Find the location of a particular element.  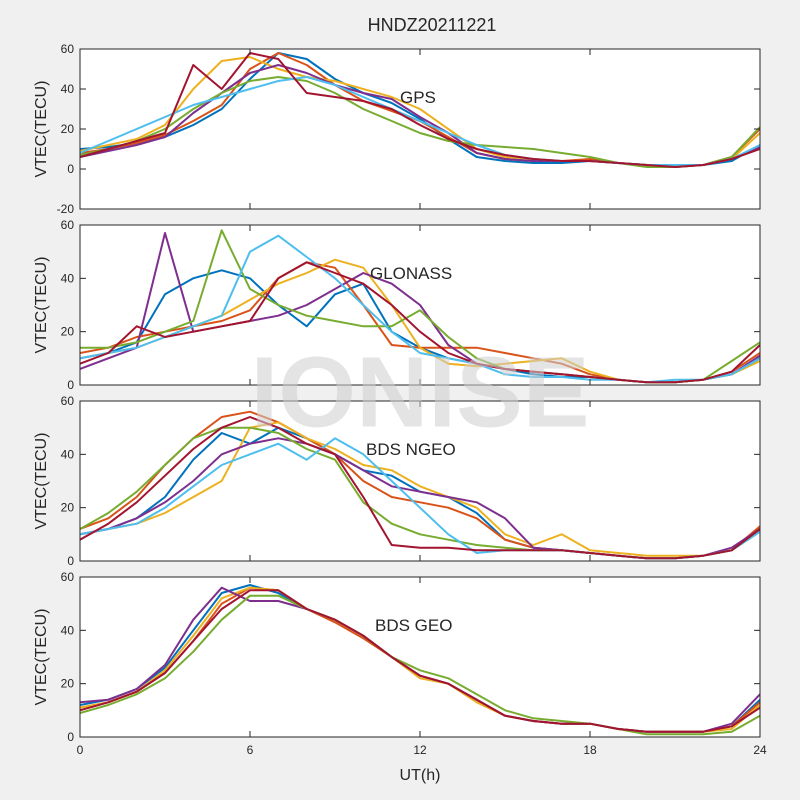

watermark-text: IONISE is located at coordinates (420, 392).